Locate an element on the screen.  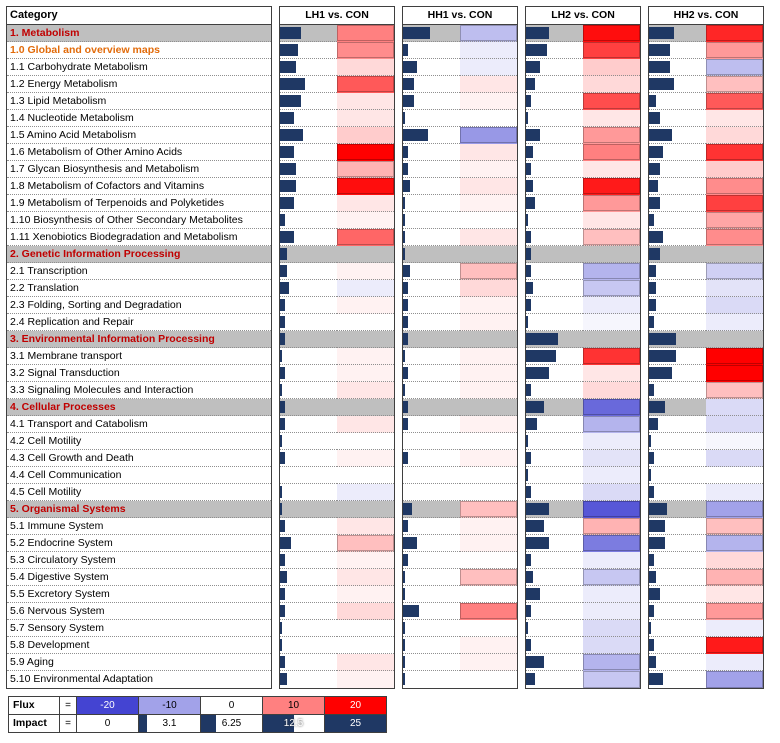
row-label: 5.10 Environmental Adaptation is located at coordinates (82, 679).